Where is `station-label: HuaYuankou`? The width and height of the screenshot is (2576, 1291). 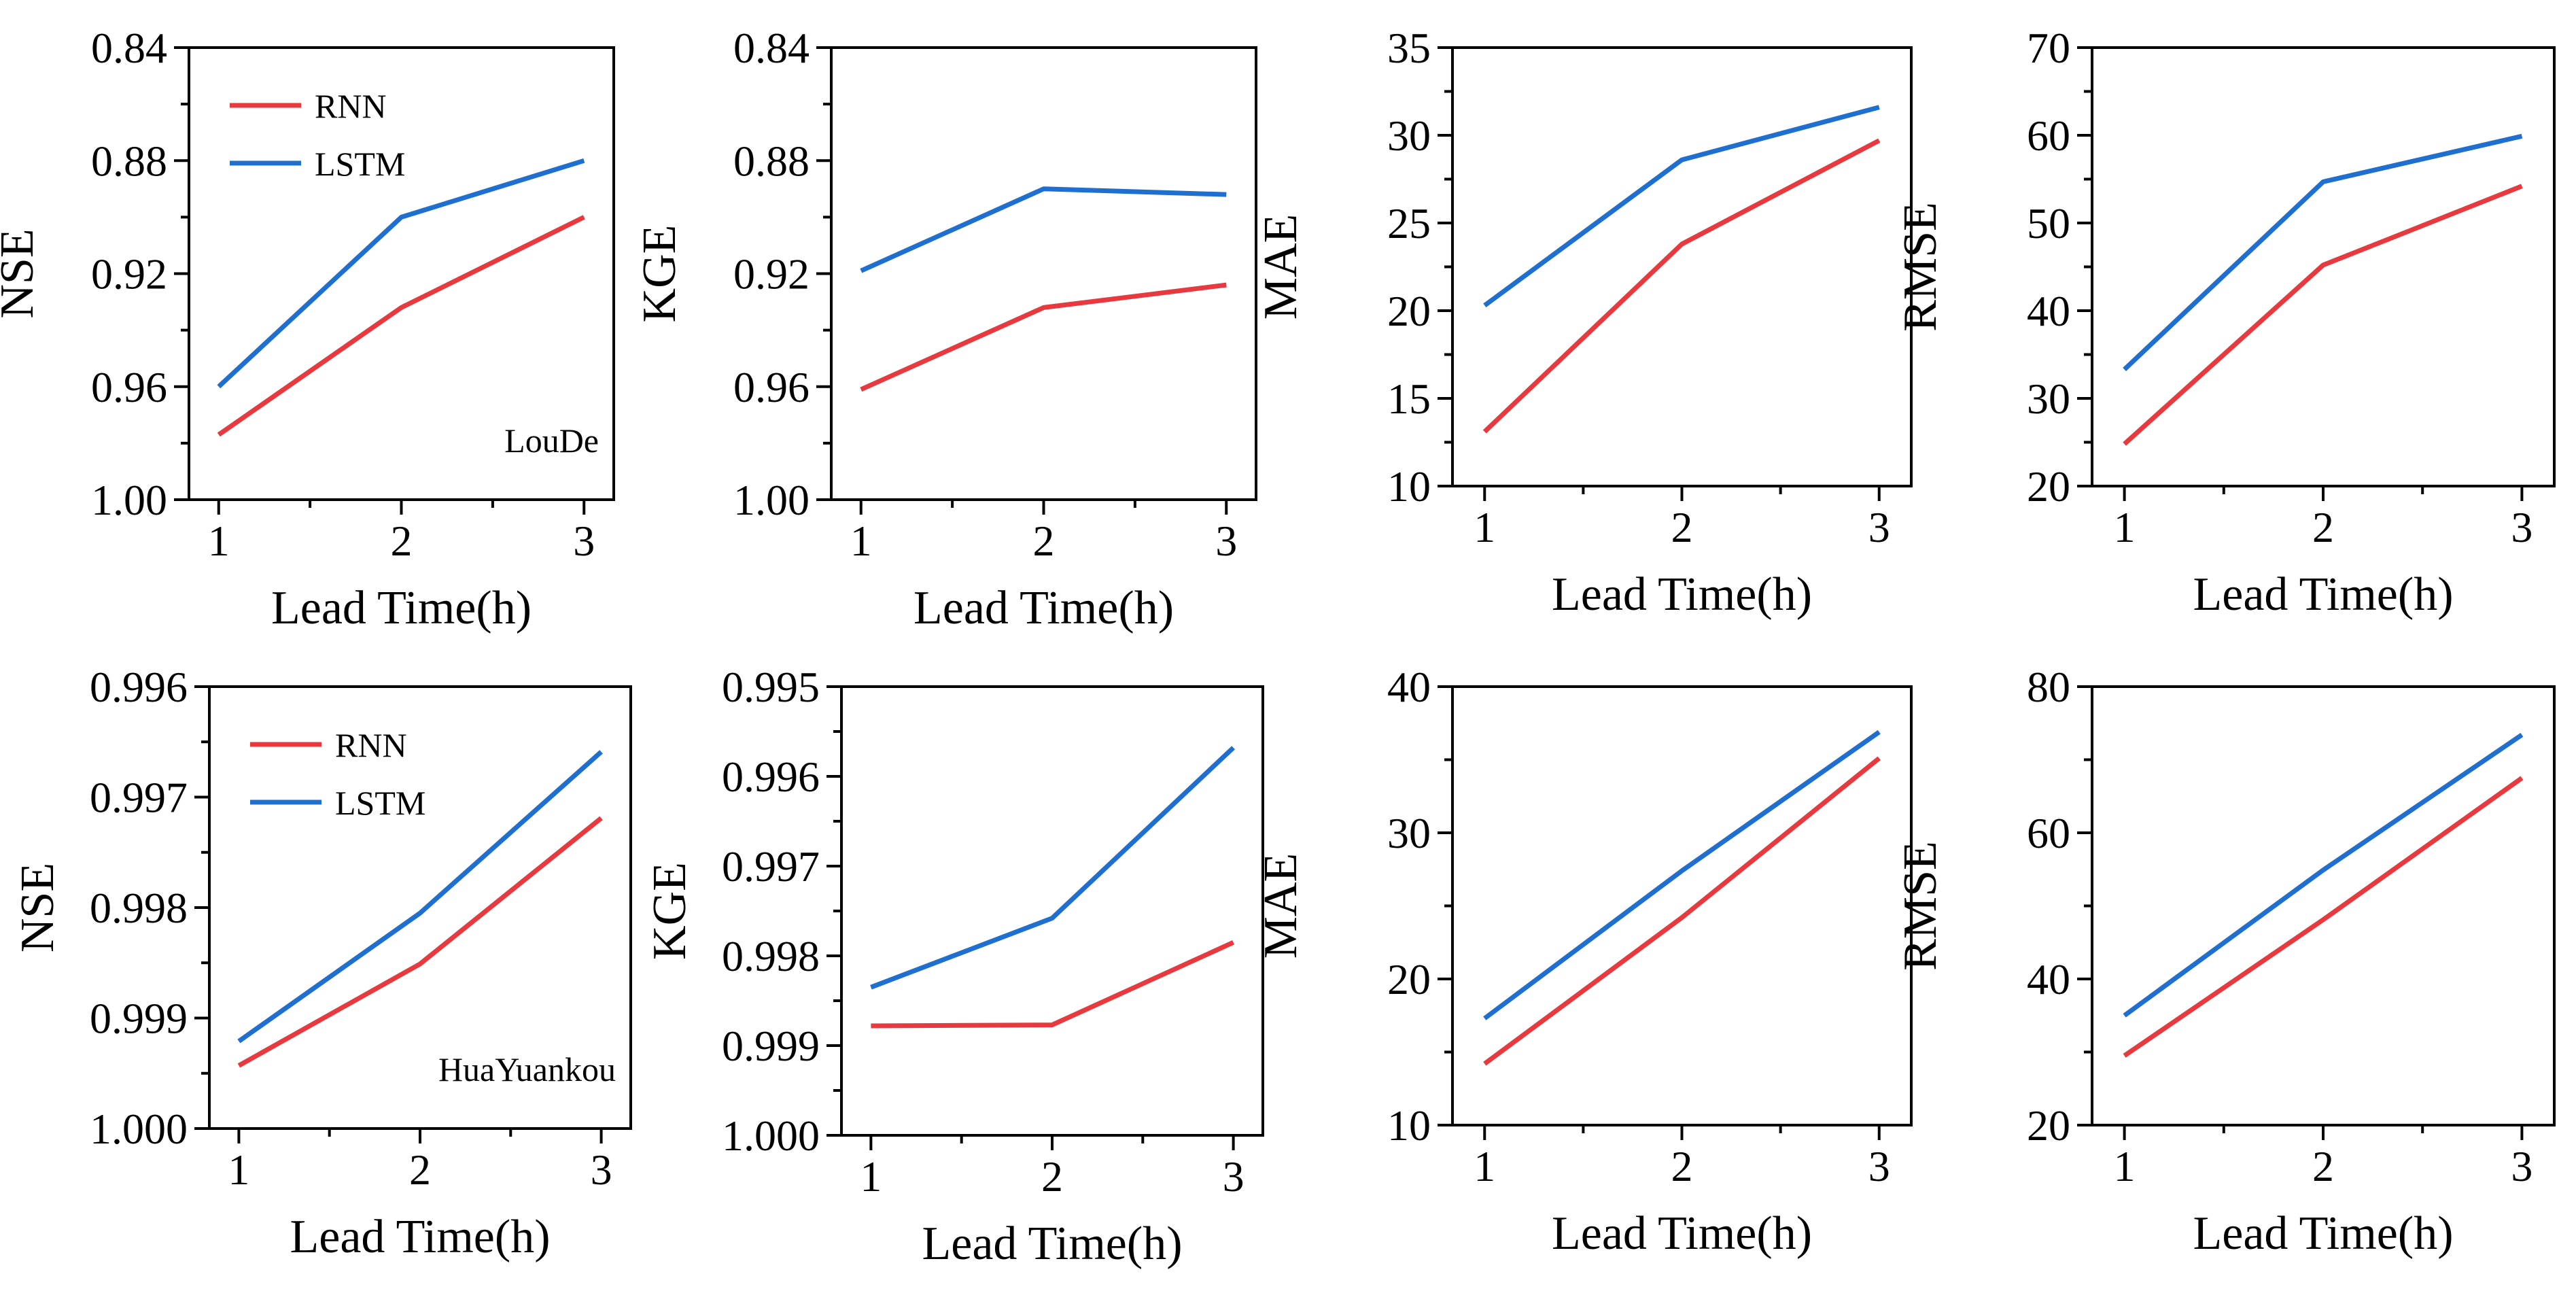 station-label: HuaYuankou is located at coordinates (527, 1069).